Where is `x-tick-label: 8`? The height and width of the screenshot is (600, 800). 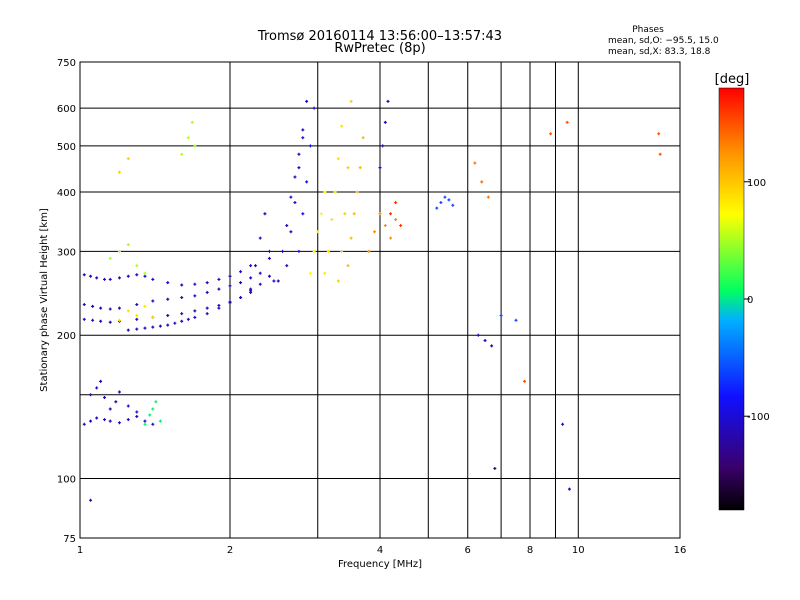
x-tick-label: 8 is located at coordinates (530, 550).